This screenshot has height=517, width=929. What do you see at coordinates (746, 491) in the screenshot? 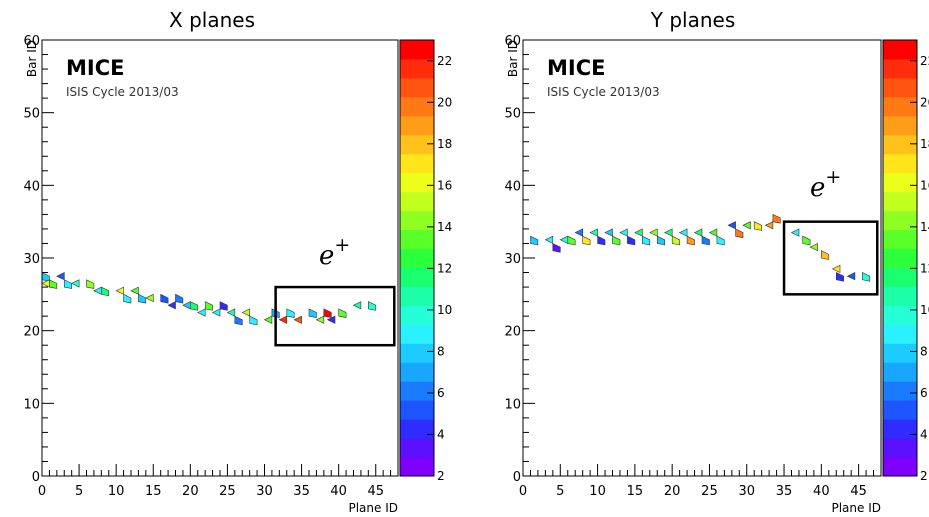
I see `x-tick-label: 30` at bounding box center [746, 491].